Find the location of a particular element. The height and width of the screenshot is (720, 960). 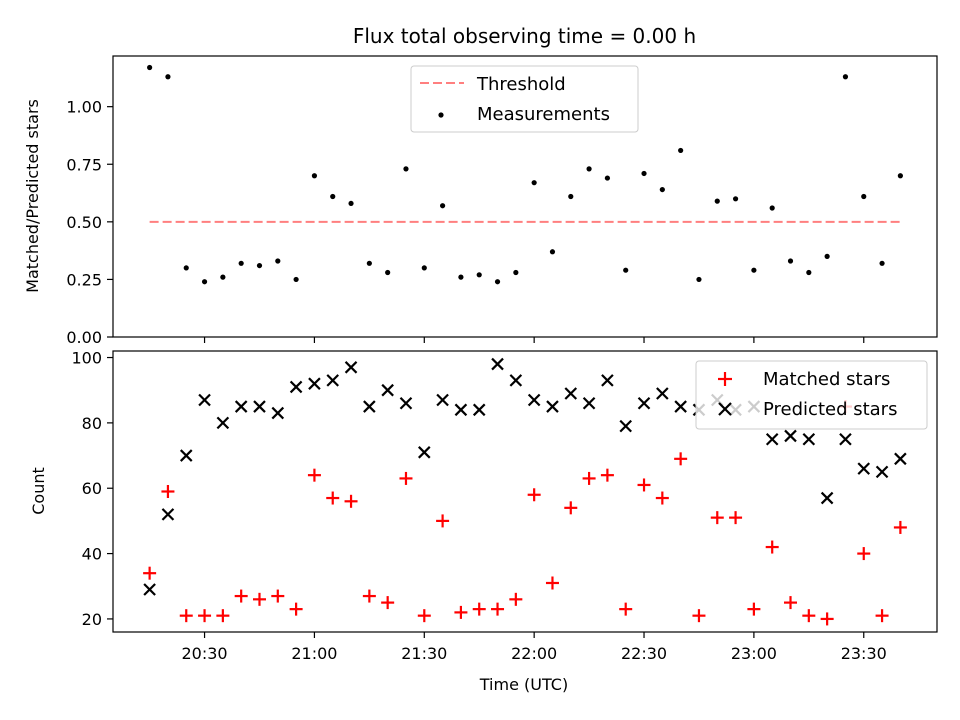

bottom-y-tick-label: 80 is located at coordinates (92, 423).